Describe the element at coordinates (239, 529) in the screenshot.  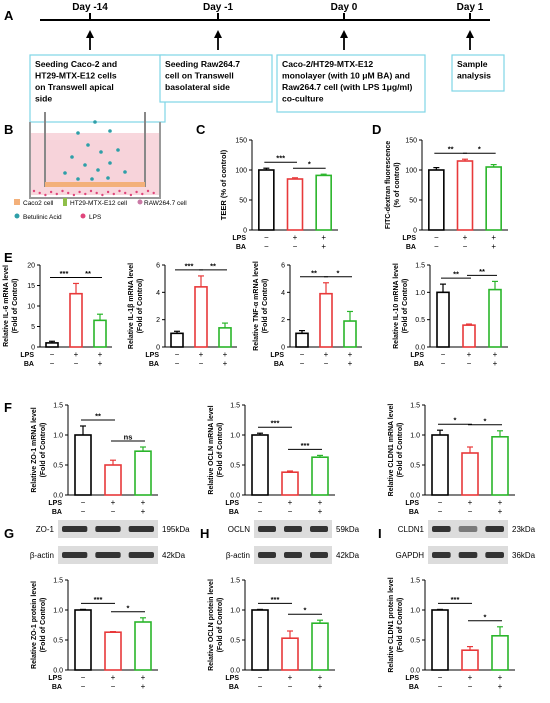
I see `blot-protein-label: OCLN` at that location.